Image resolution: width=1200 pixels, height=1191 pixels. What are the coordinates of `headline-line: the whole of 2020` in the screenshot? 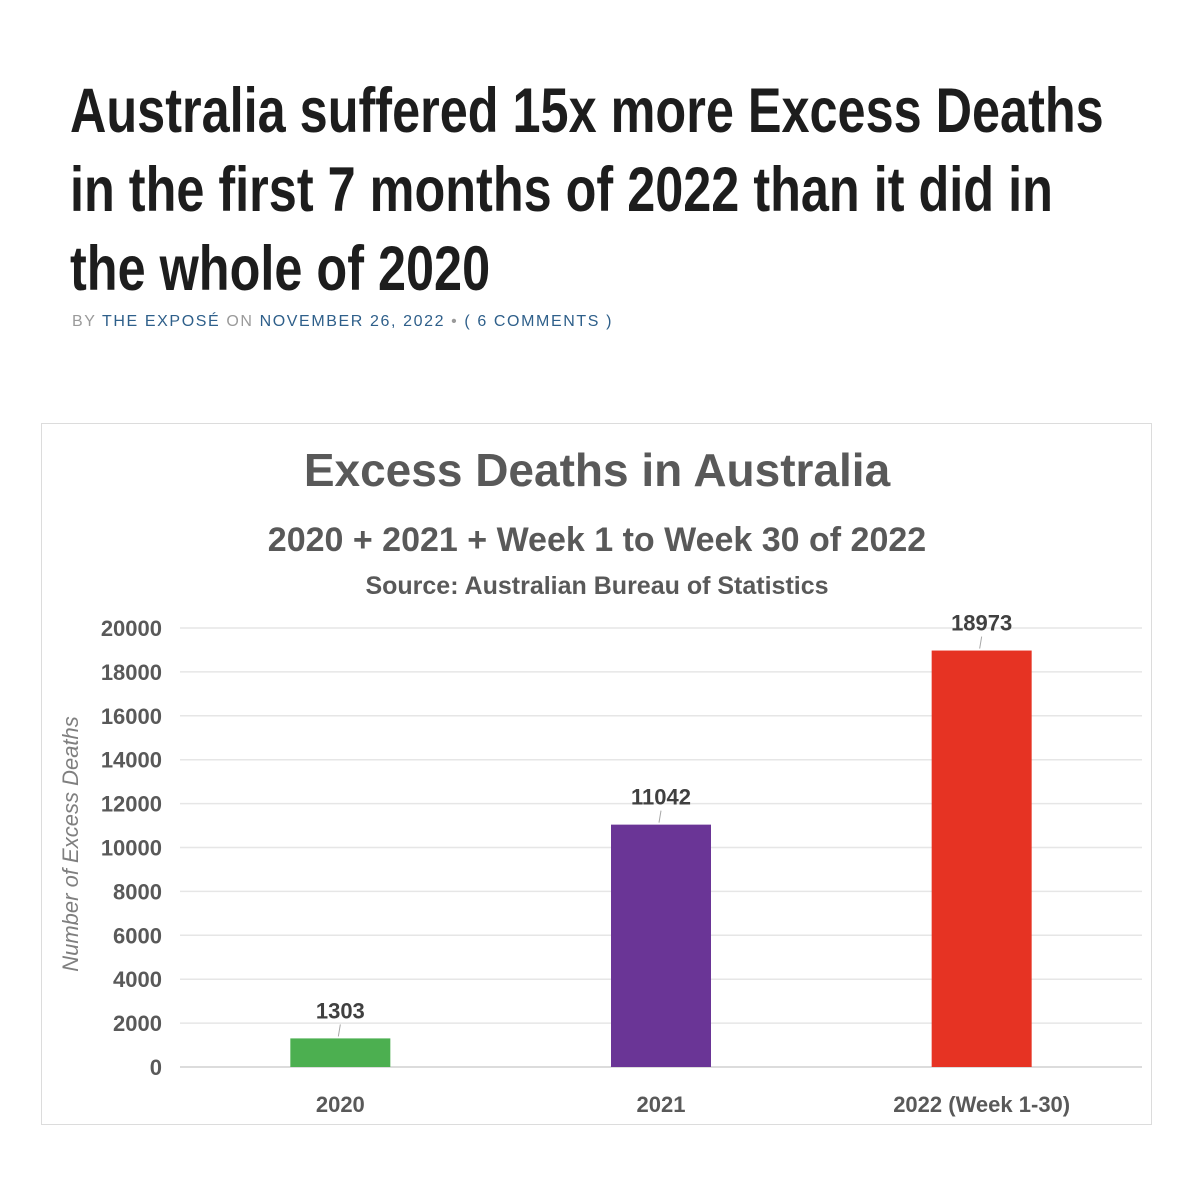 It's located at (280, 269).